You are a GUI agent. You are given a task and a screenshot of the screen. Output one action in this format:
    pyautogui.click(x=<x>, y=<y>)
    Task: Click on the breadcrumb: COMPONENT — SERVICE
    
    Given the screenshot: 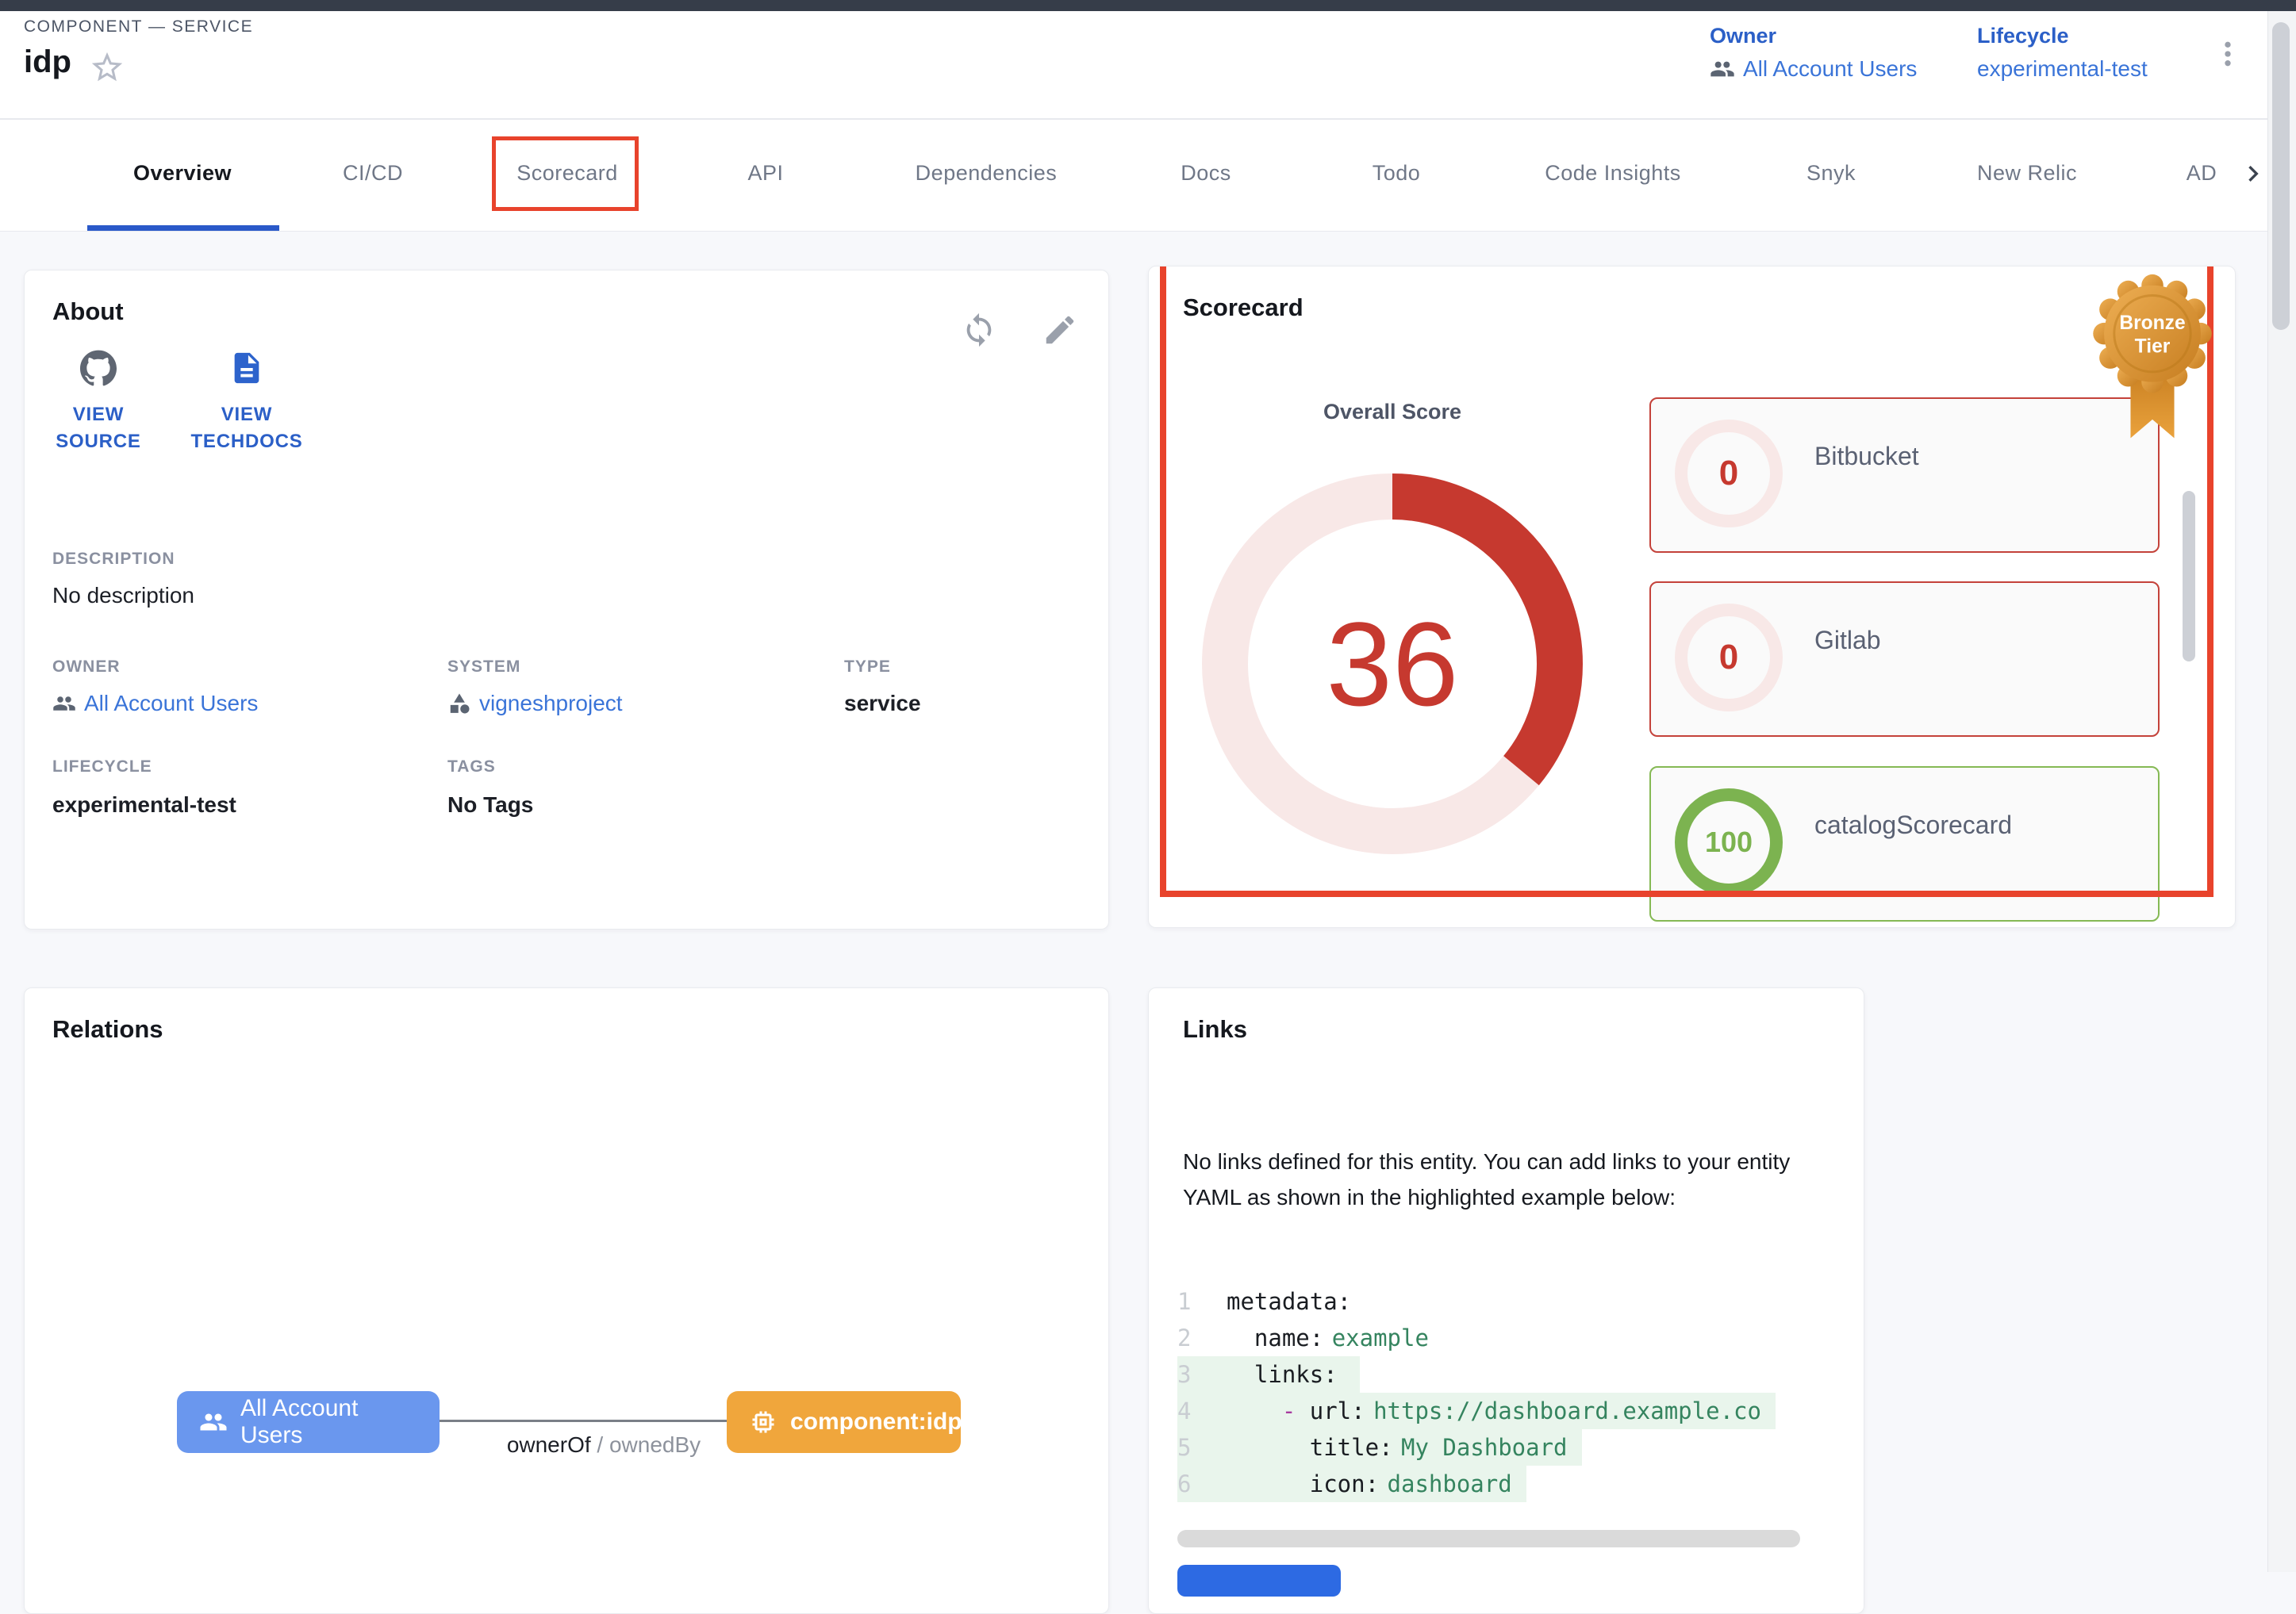 What is the action you would take?
    pyautogui.click(x=139, y=27)
    